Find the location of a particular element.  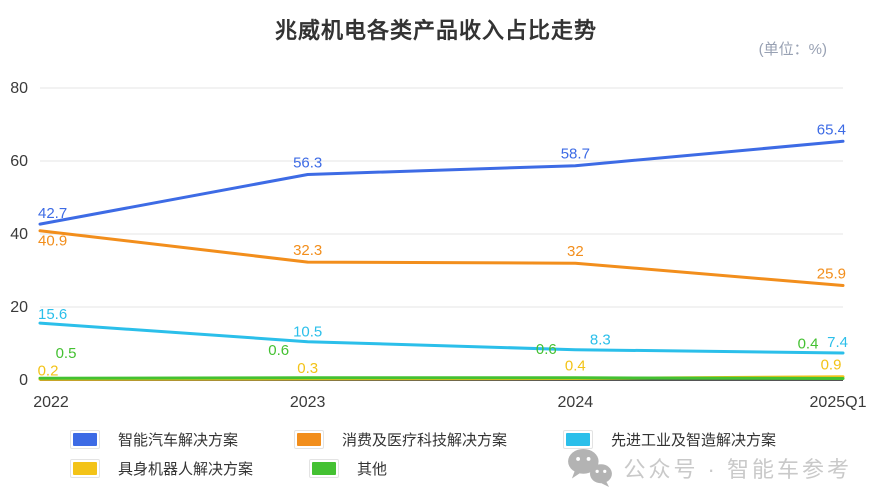

x-tick-label: 2024 is located at coordinates (576, 402).